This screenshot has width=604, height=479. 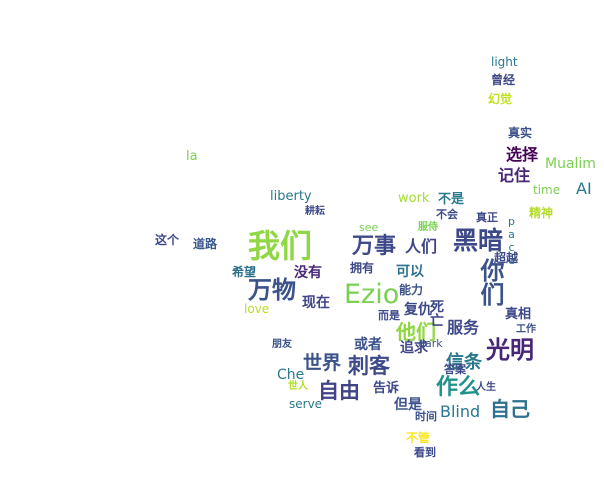 What do you see at coordinates (272, 290) in the screenshot?
I see `cloud-word: 万物` at bounding box center [272, 290].